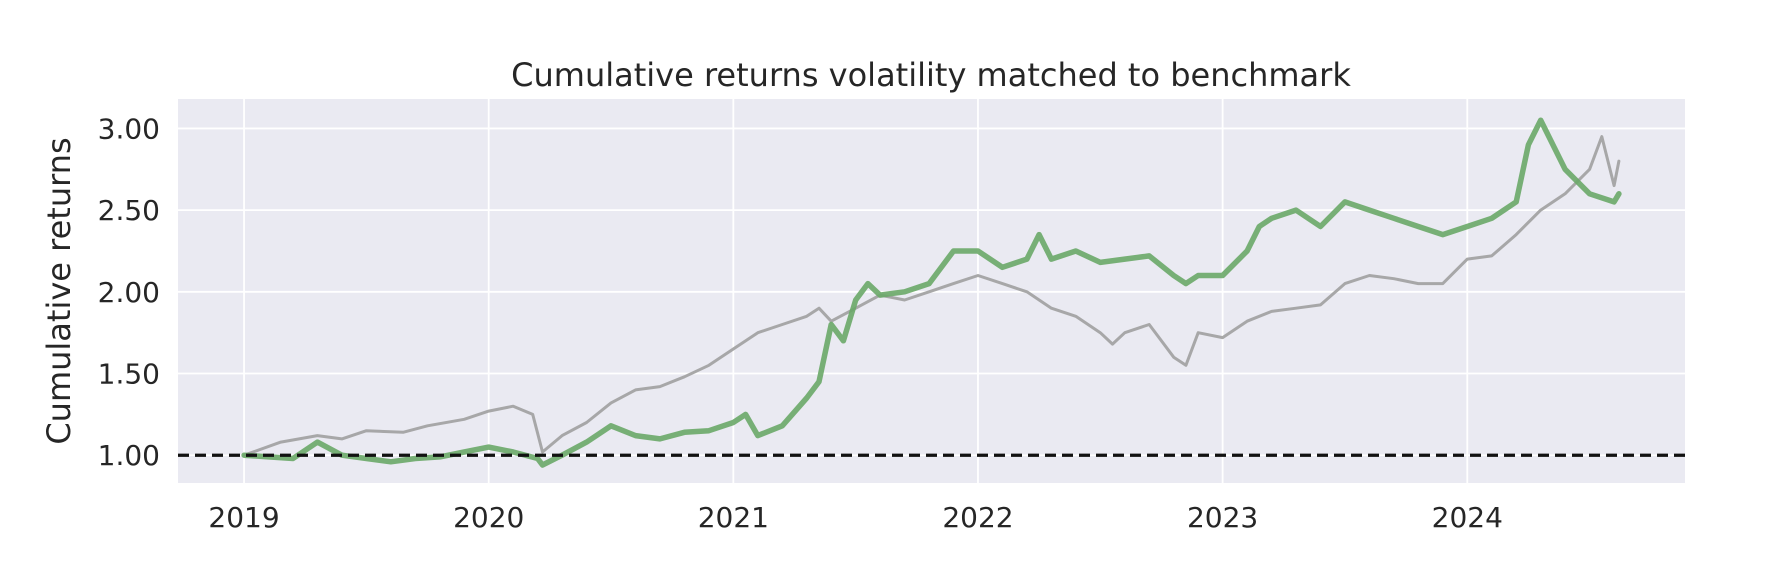  What do you see at coordinates (129, 210) in the screenshot?
I see `y-tick-label-2.50: 2.50` at bounding box center [129, 210].